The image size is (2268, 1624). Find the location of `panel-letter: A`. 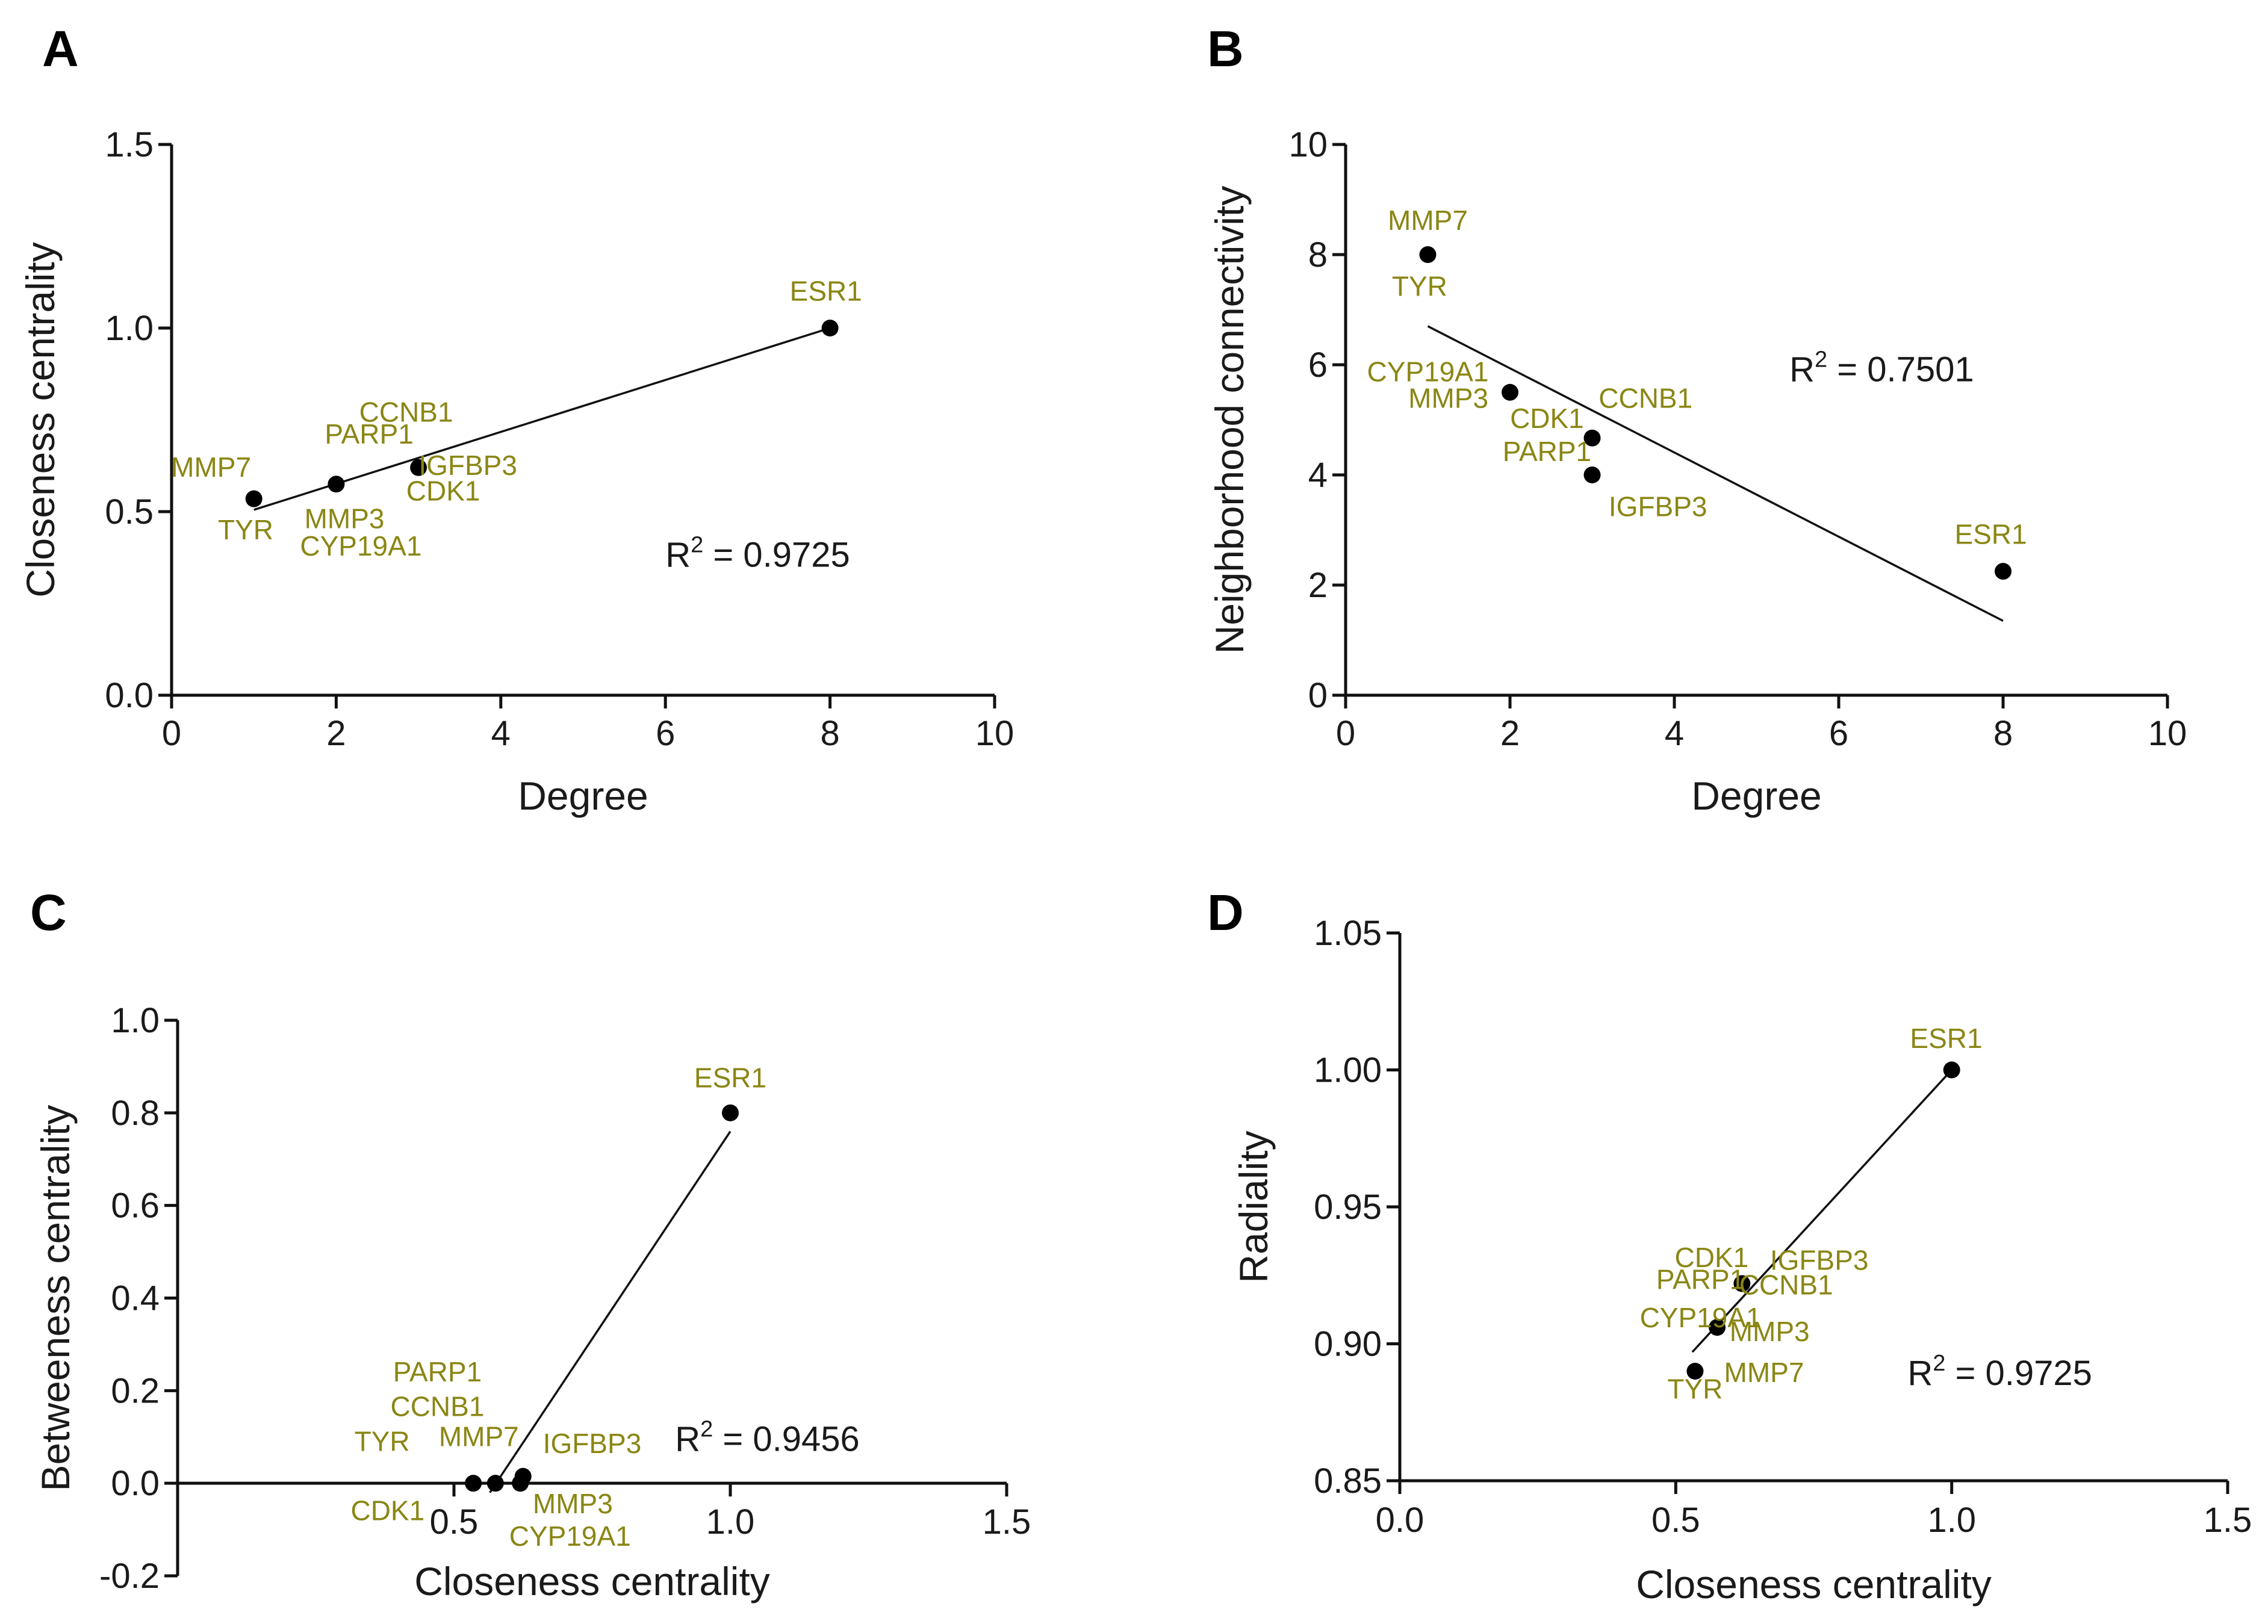

panel-letter: A is located at coordinates (61, 48).